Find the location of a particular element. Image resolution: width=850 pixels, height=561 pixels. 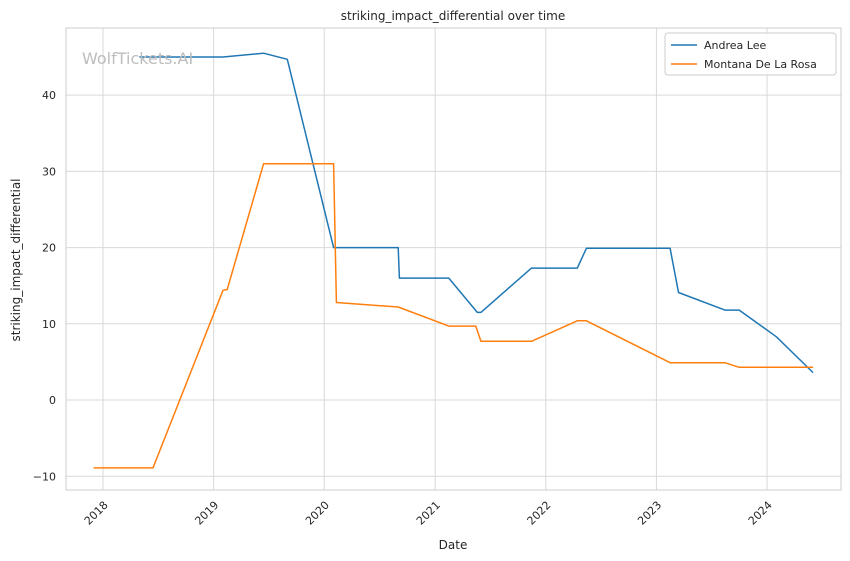

chart-title: striking_impact_differential over time is located at coordinates (453, 16).